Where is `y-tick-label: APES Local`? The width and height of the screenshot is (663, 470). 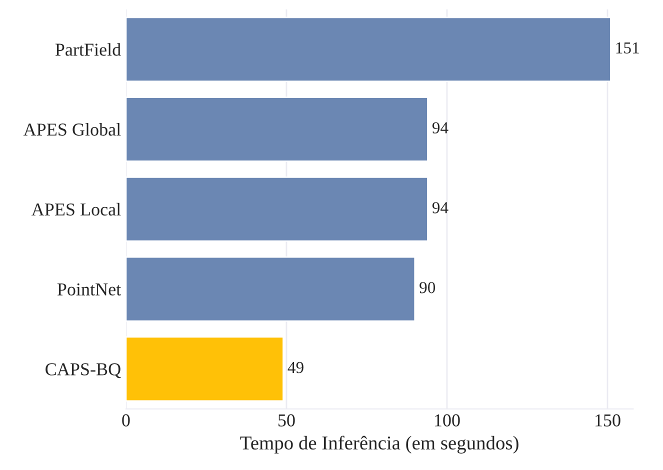
y-tick-label: APES Local is located at coordinates (76, 209).